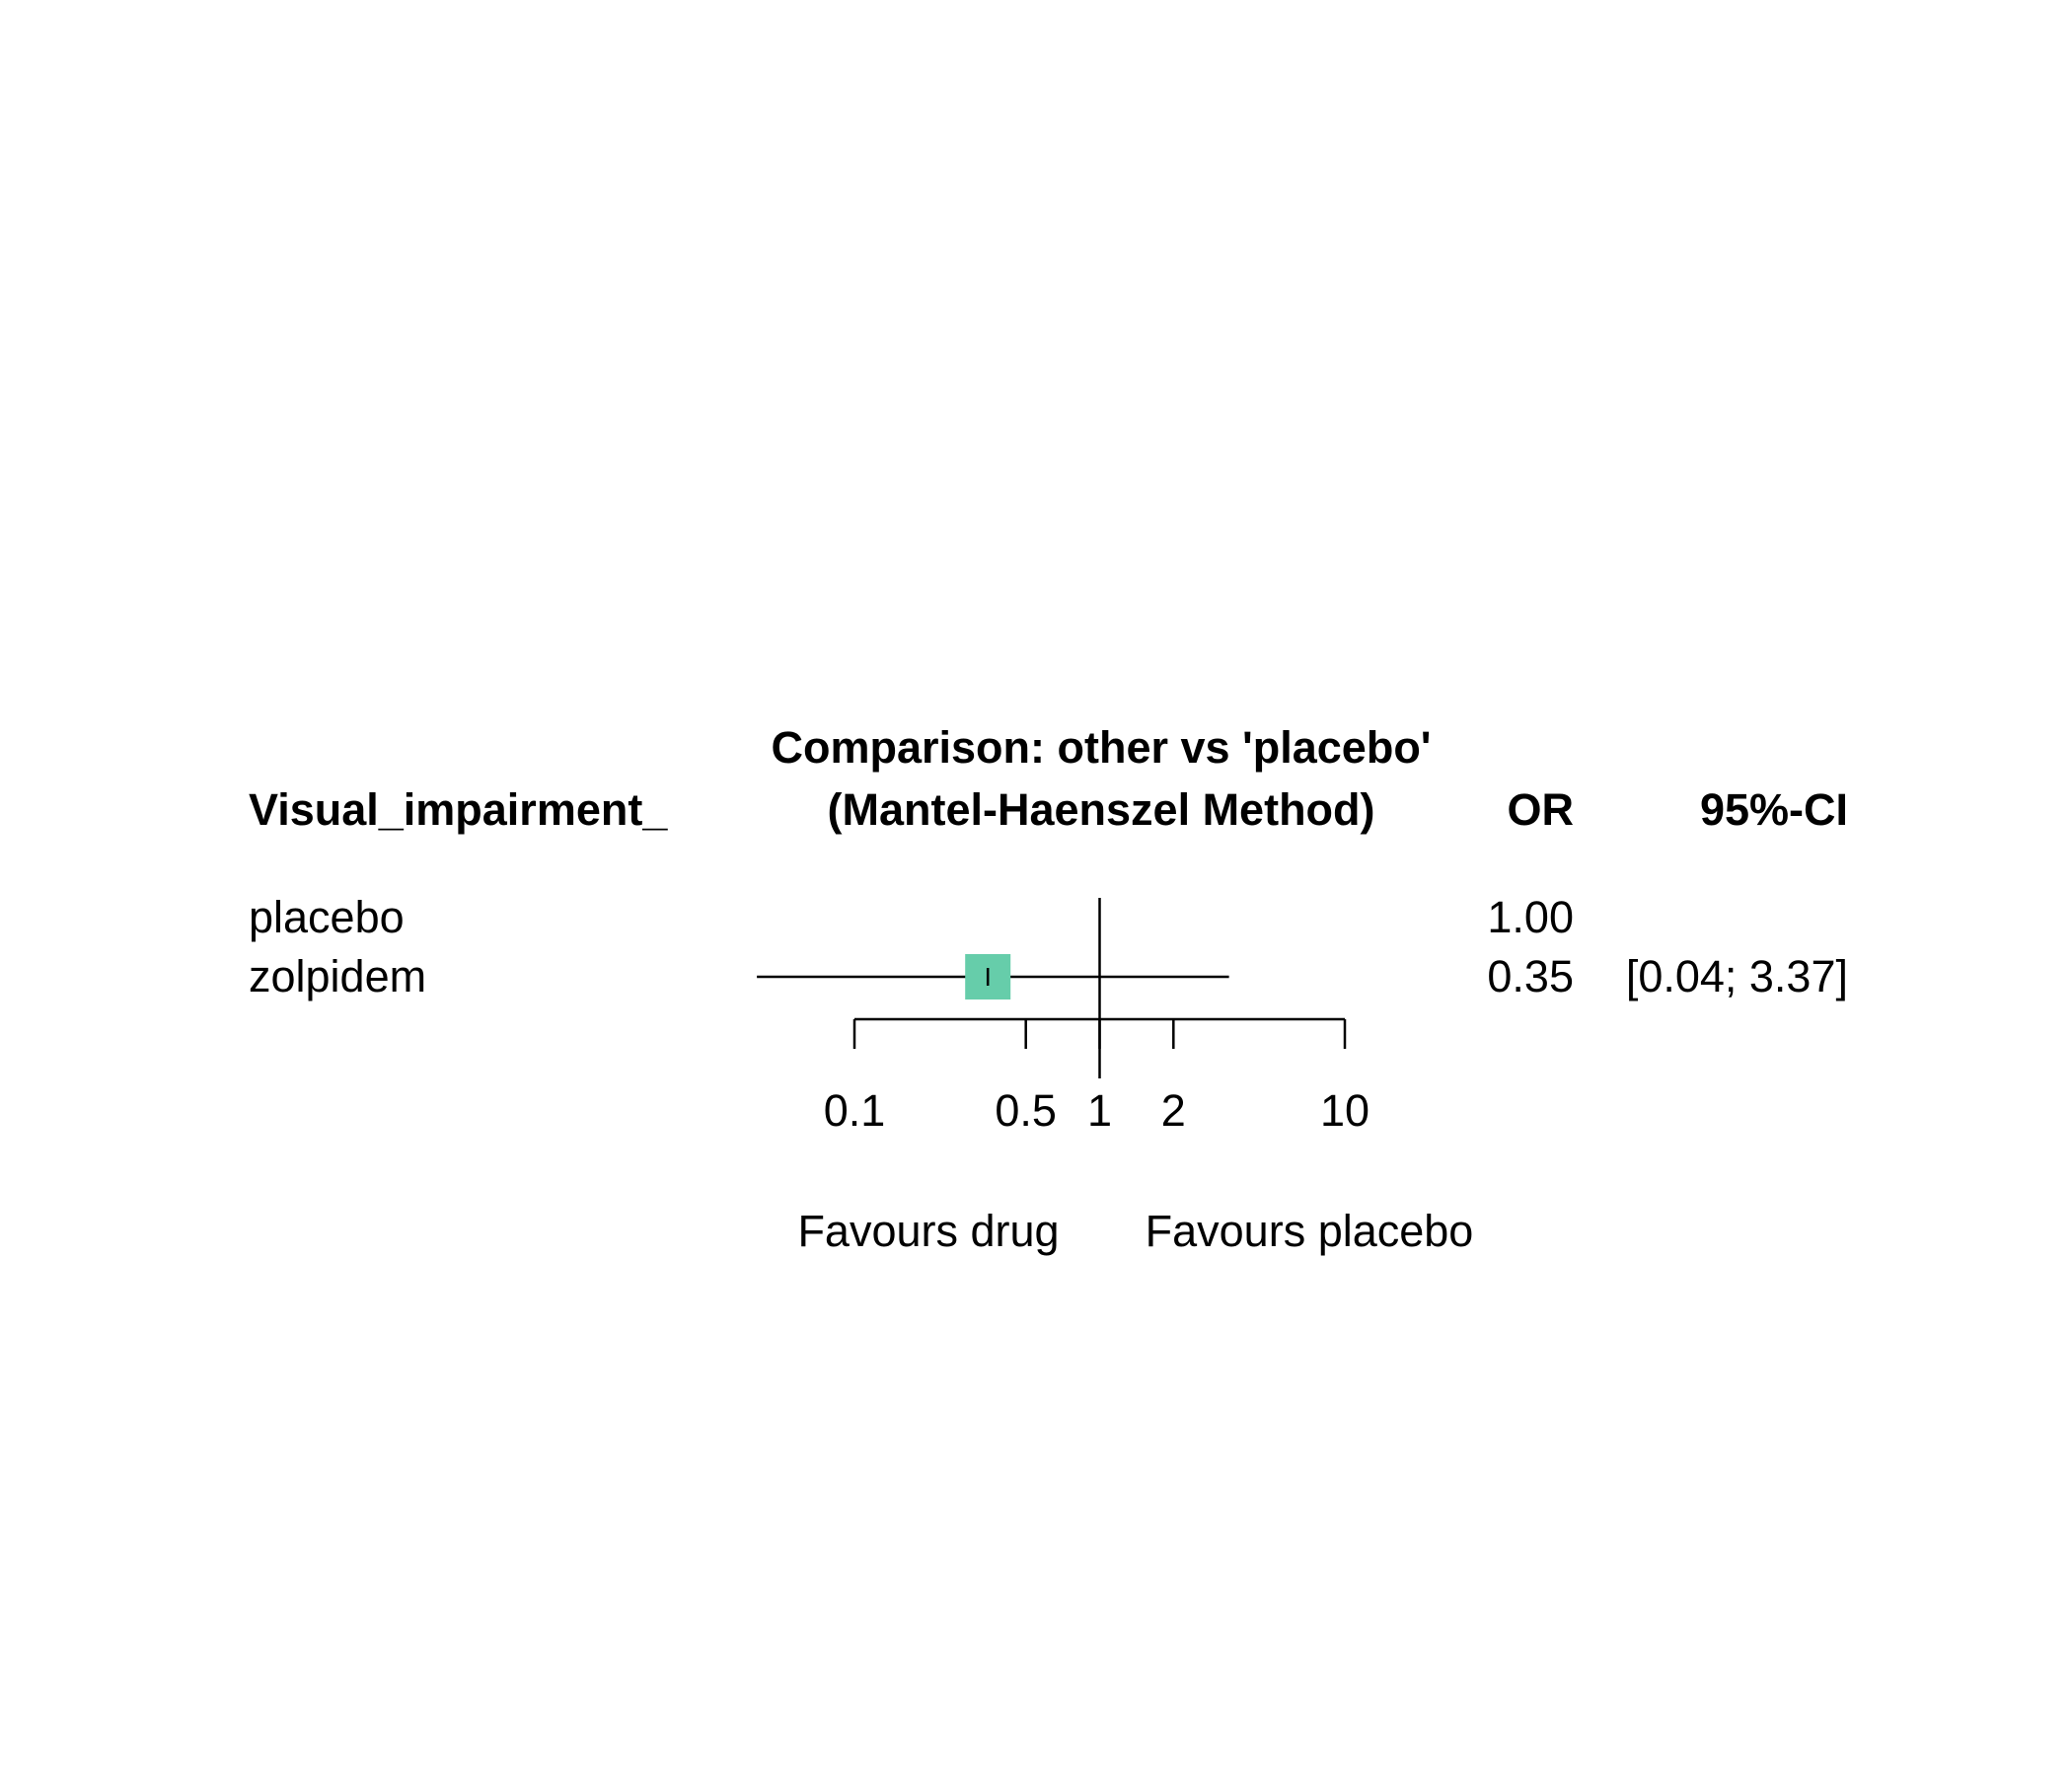 The image size is (2072, 1776). What do you see at coordinates (459, 810) in the screenshot?
I see `study-column-header: Visual_impairment_` at bounding box center [459, 810].